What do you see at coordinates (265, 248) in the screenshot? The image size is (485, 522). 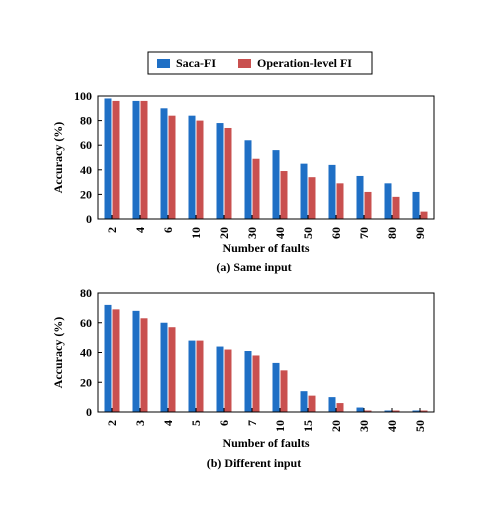 I see `chart-a-x-axis-label: Number of faults` at bounding box center [265, 248].